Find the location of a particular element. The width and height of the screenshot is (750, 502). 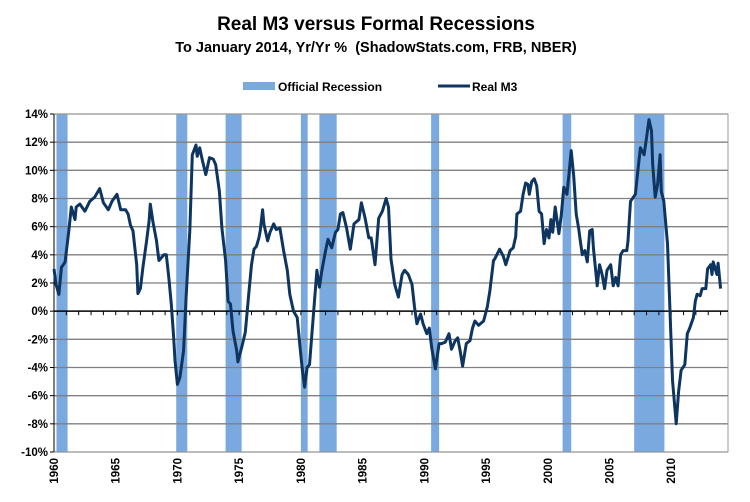

x-tick-label: 1965 is located at coordinates (117, 470).